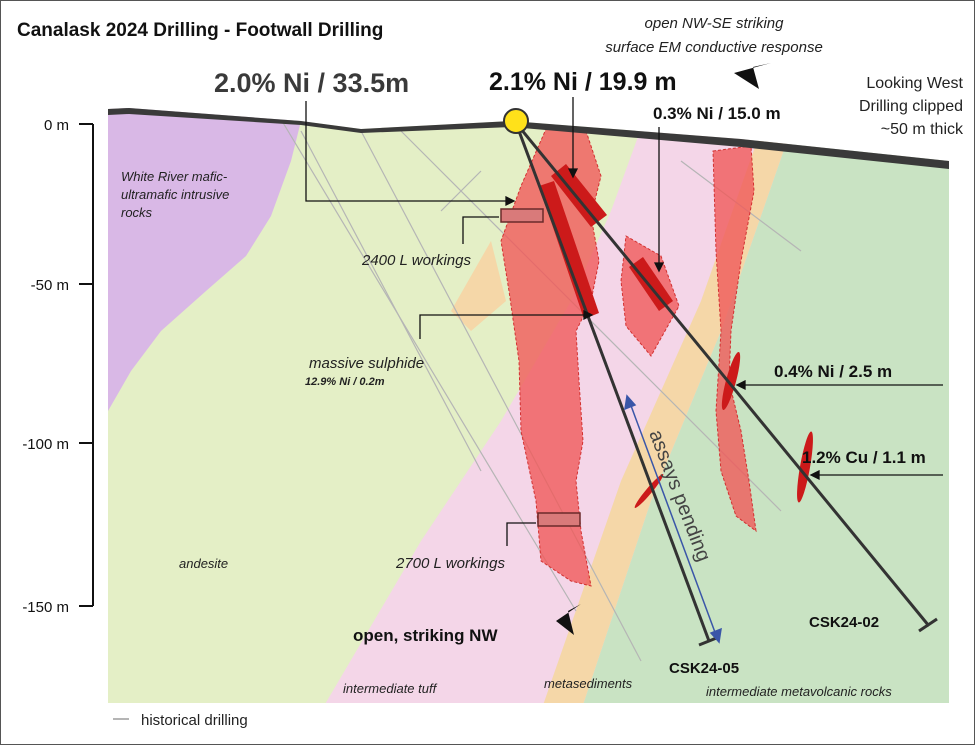 Image resolution: width=975 pixels, height=745 pixels. I want to click on metasediment-lens, so click(478, 286).